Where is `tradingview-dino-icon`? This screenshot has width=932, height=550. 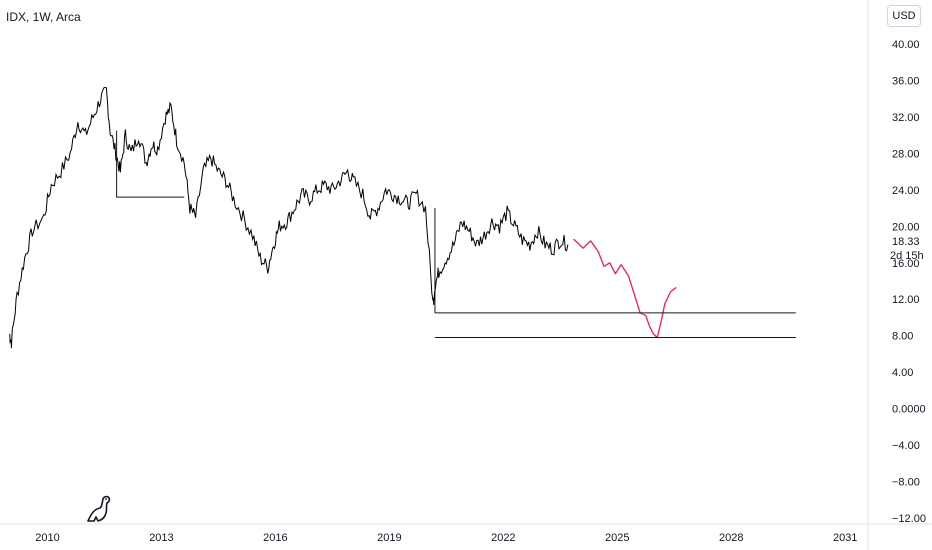 tradingview-dino-icon is located at coordinates (99, 508).